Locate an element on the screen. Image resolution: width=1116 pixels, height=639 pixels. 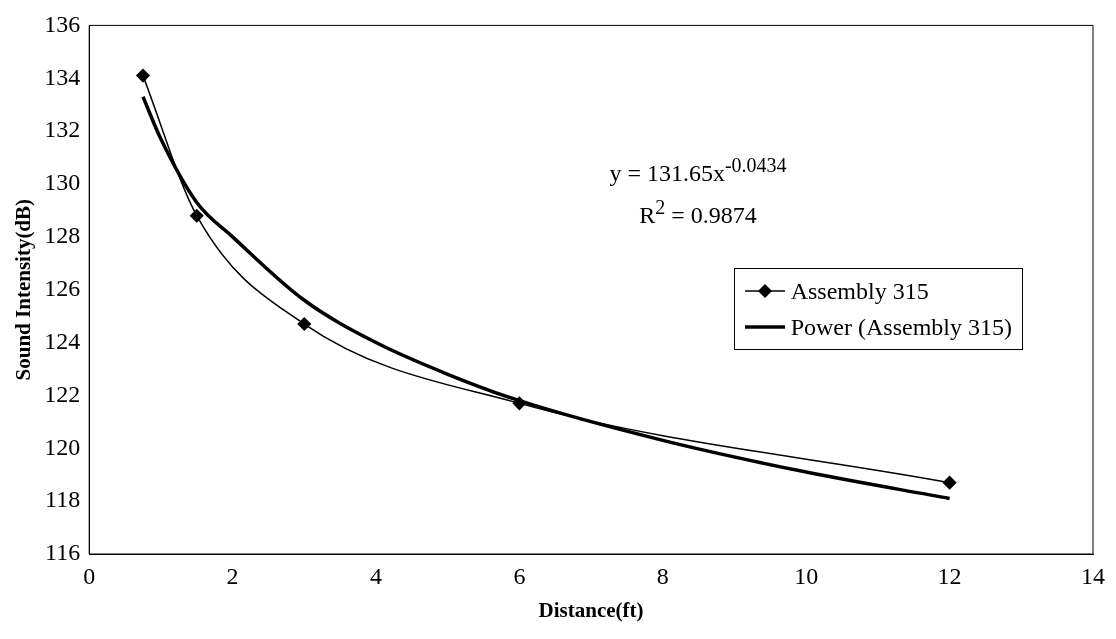
annotation: y = 131.65x$^{-0.0434}$ is located at coordinates (698, 170).